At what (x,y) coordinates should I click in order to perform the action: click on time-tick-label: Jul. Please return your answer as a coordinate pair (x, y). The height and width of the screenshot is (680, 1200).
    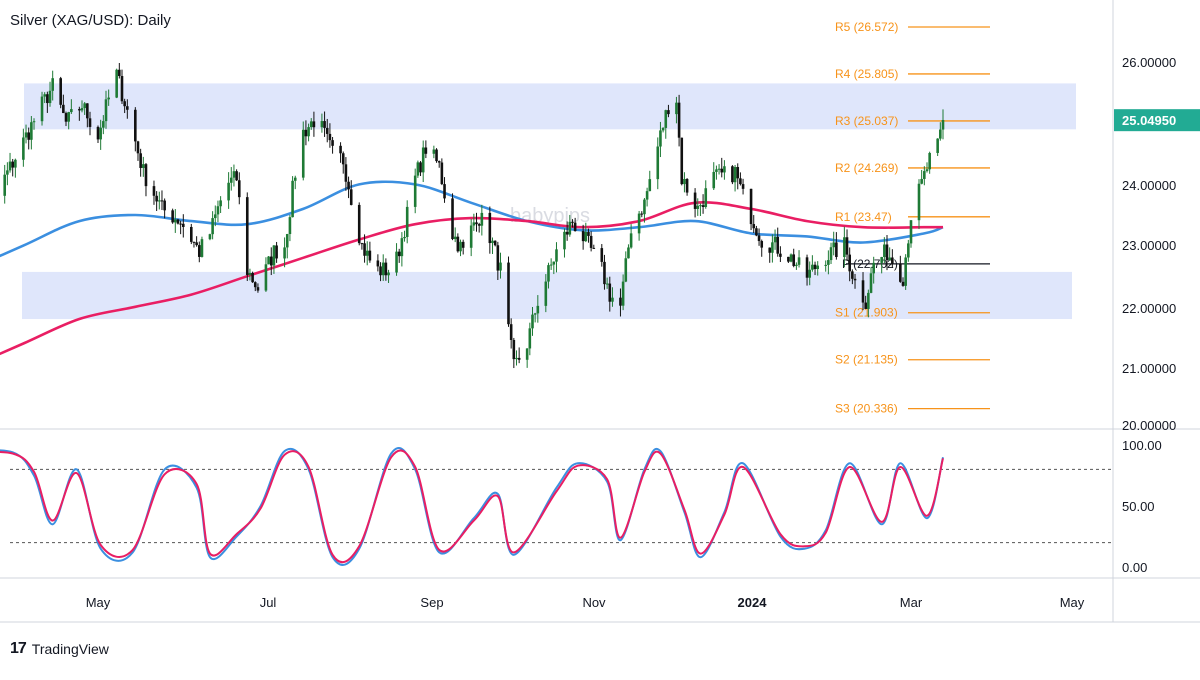
    Looking at the image, I should click on (268, 602).